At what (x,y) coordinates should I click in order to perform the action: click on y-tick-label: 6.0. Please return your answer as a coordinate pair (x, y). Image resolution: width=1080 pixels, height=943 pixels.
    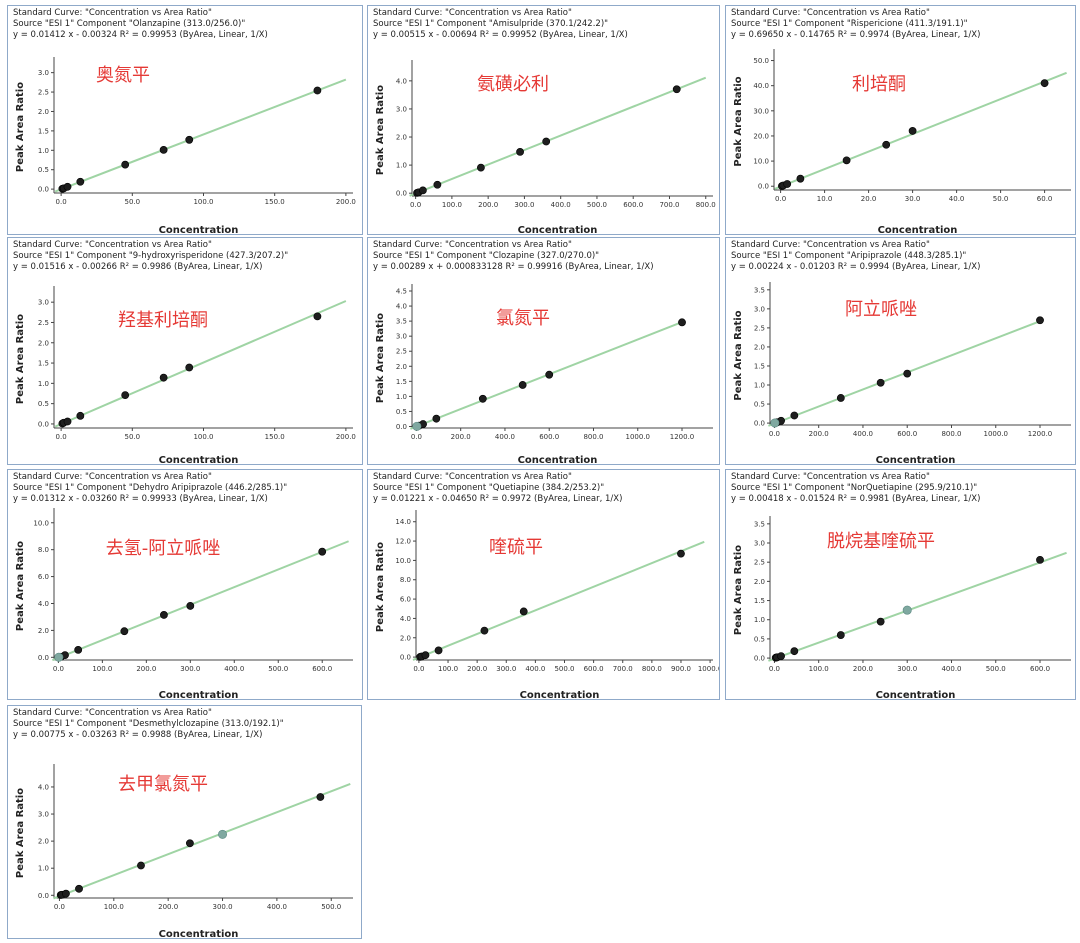
    Looking at the image, I should click on (405, 600).